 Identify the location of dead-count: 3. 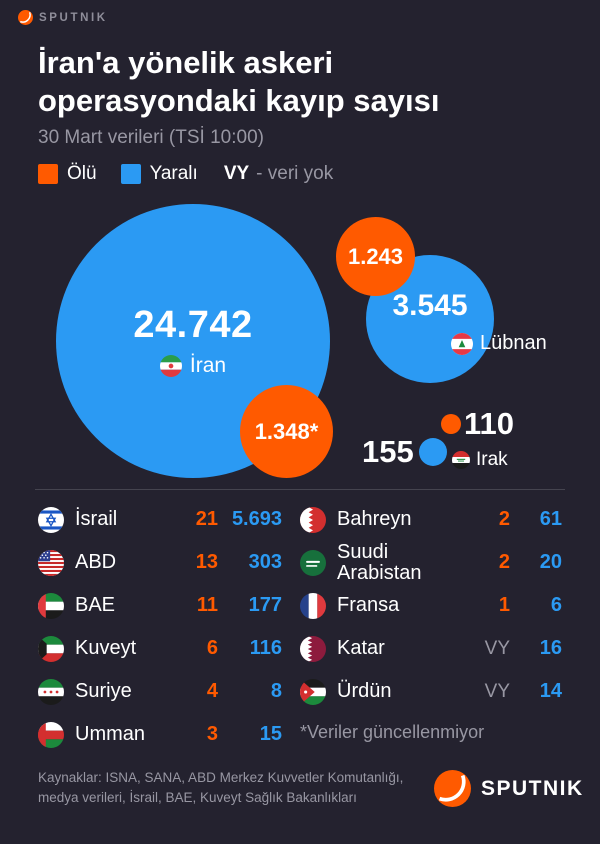
(212, 734).